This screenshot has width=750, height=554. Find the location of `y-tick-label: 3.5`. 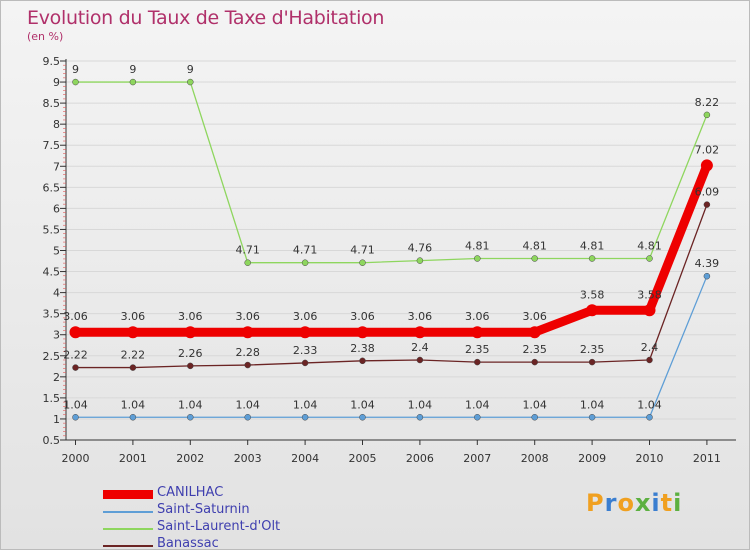

y-tick-label: 3.5 is located at coordinates (52, 314).